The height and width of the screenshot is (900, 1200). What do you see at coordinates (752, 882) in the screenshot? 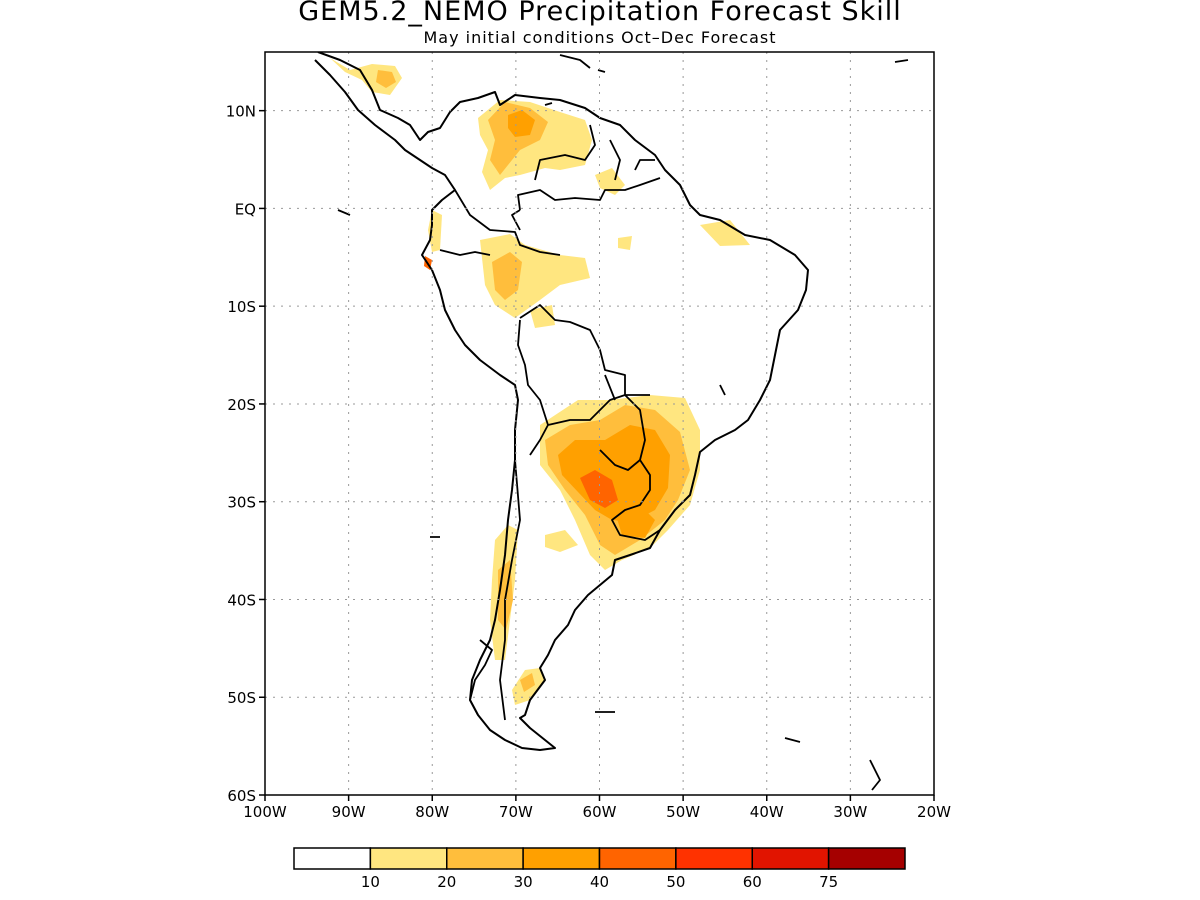
I see `colorbar-label: 60` at bounding box center [752, 882].